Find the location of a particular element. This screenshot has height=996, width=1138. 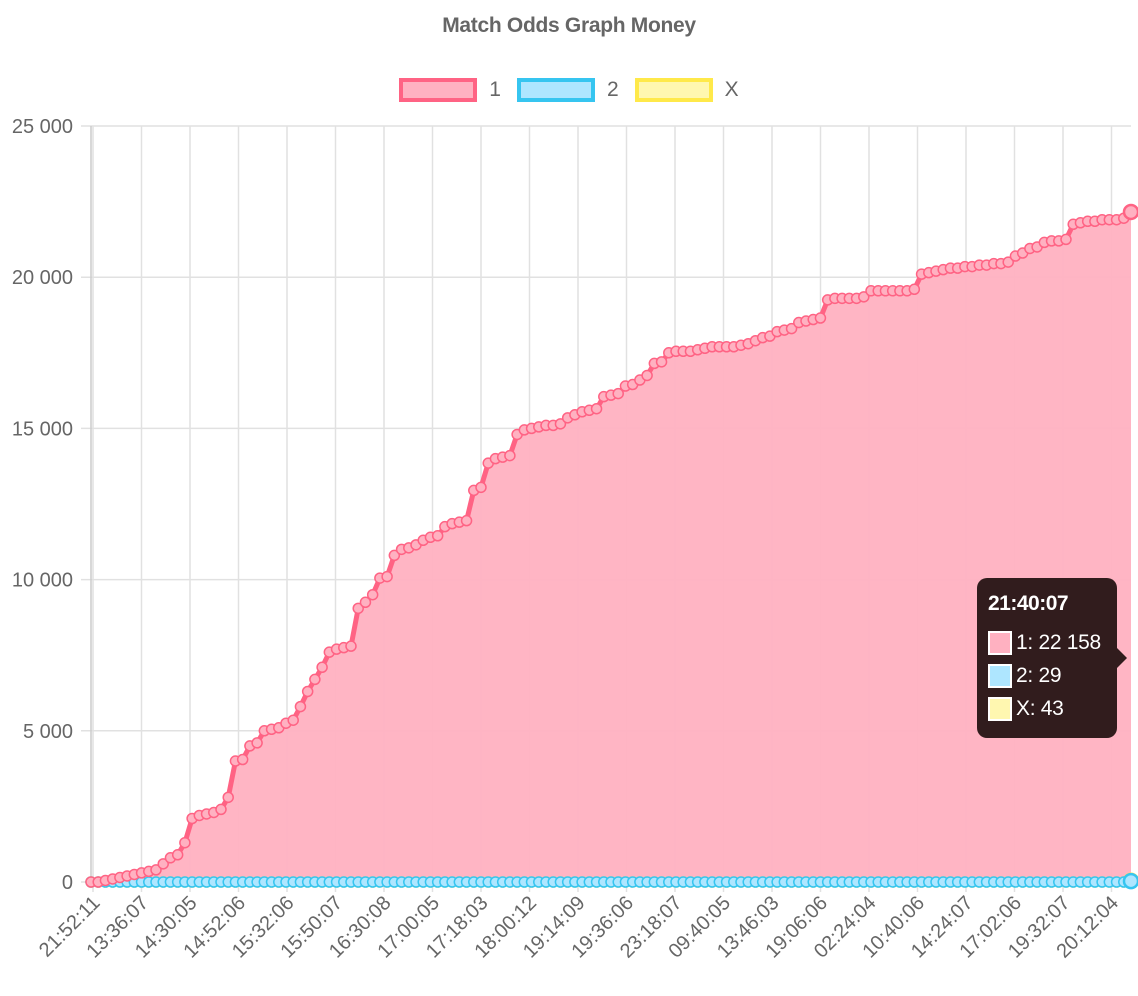

y-tick-label: 20 000 is located at coordinates (42, 278).